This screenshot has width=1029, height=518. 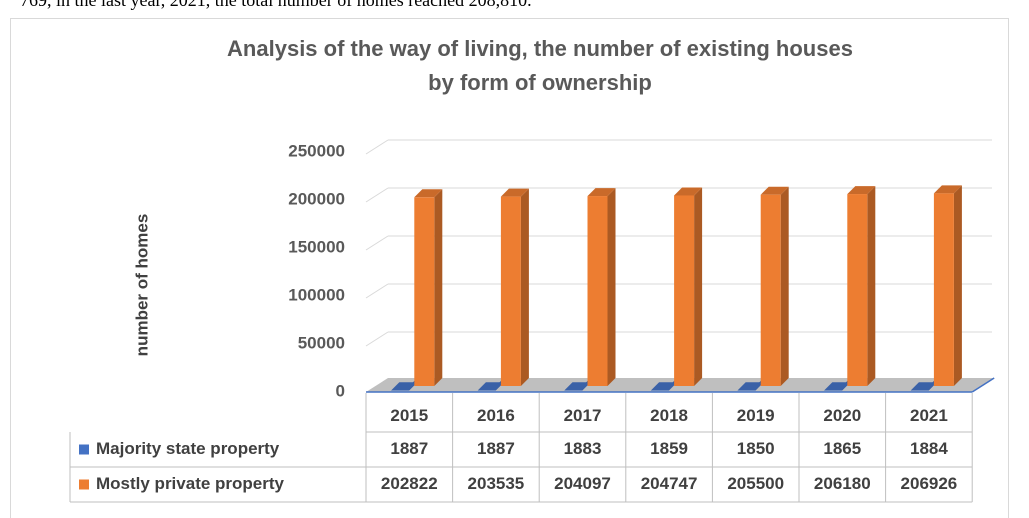 What do you see at coordinates (669, 483) in the screenshot?
I see `table-value: 204747` at bounding box center [669, 483].